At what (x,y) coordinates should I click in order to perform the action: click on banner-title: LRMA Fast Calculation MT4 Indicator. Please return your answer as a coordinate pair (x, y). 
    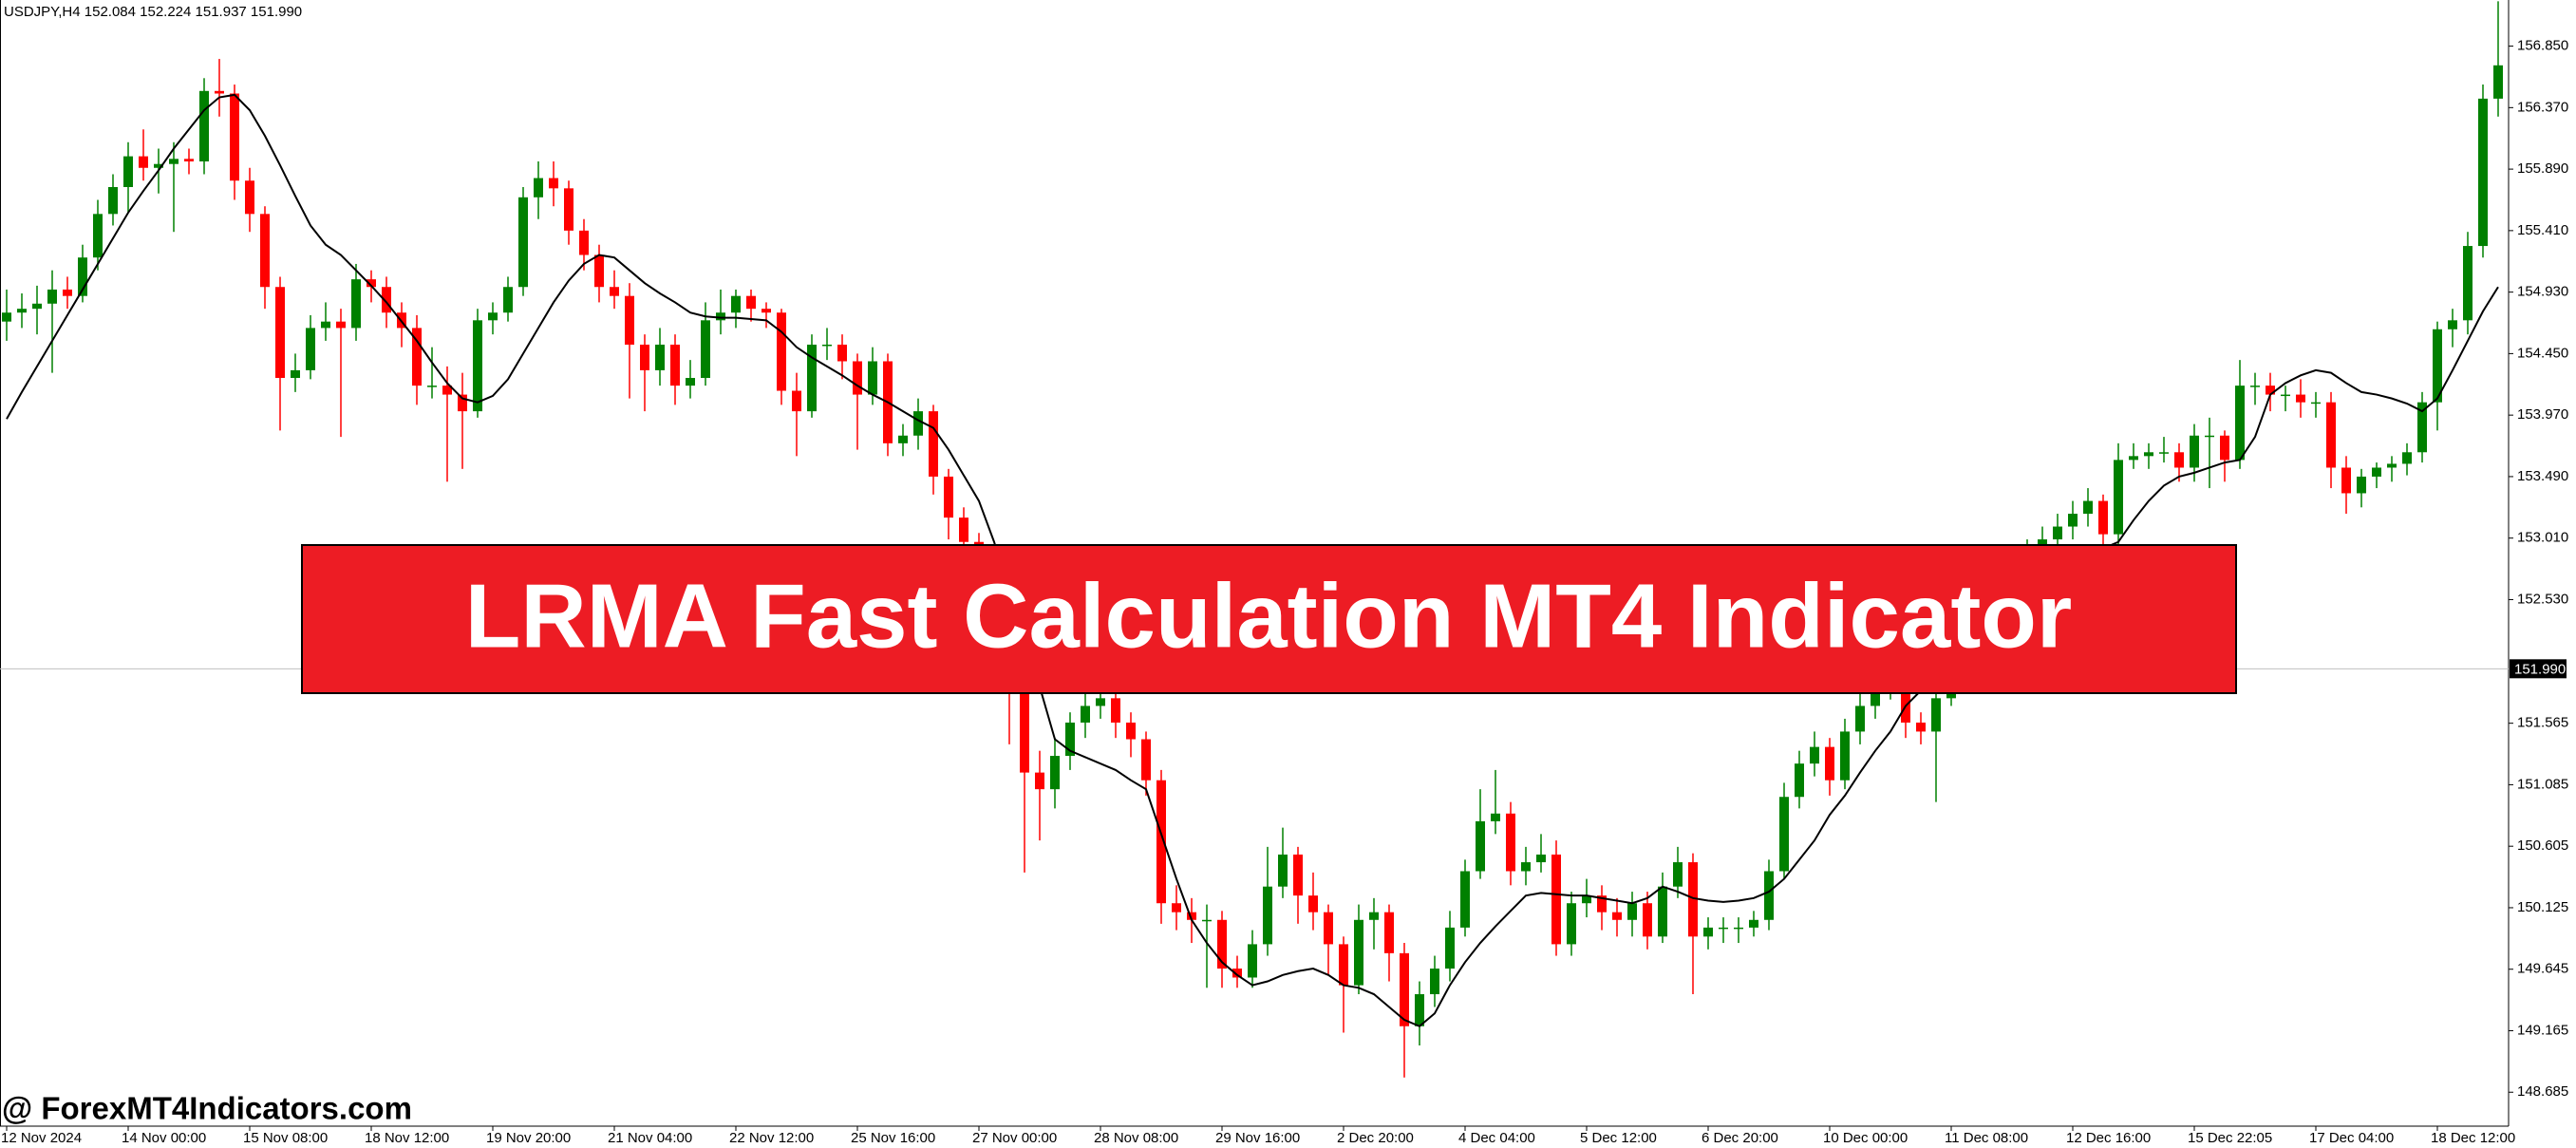
    Looking at the image, I should click on (1269, 616).